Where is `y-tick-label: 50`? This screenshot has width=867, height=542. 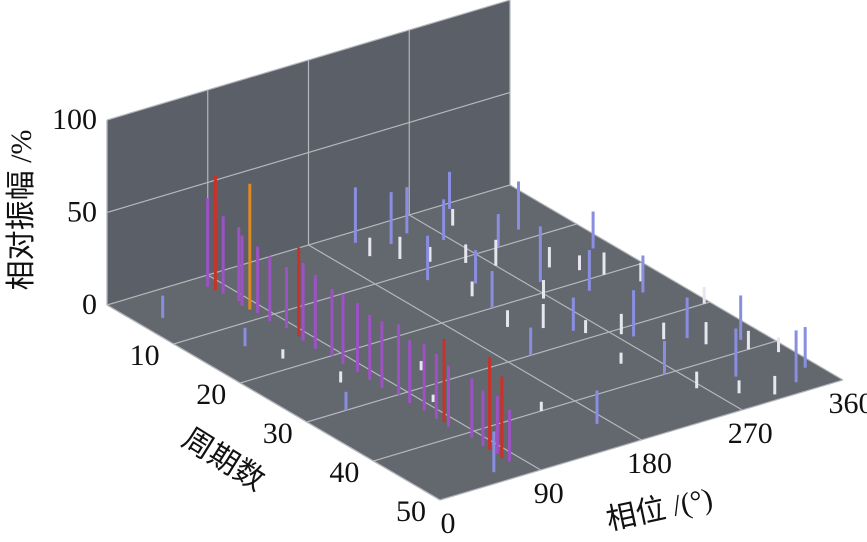 y-tick-label: 50 is located at coordinates (411, 511).